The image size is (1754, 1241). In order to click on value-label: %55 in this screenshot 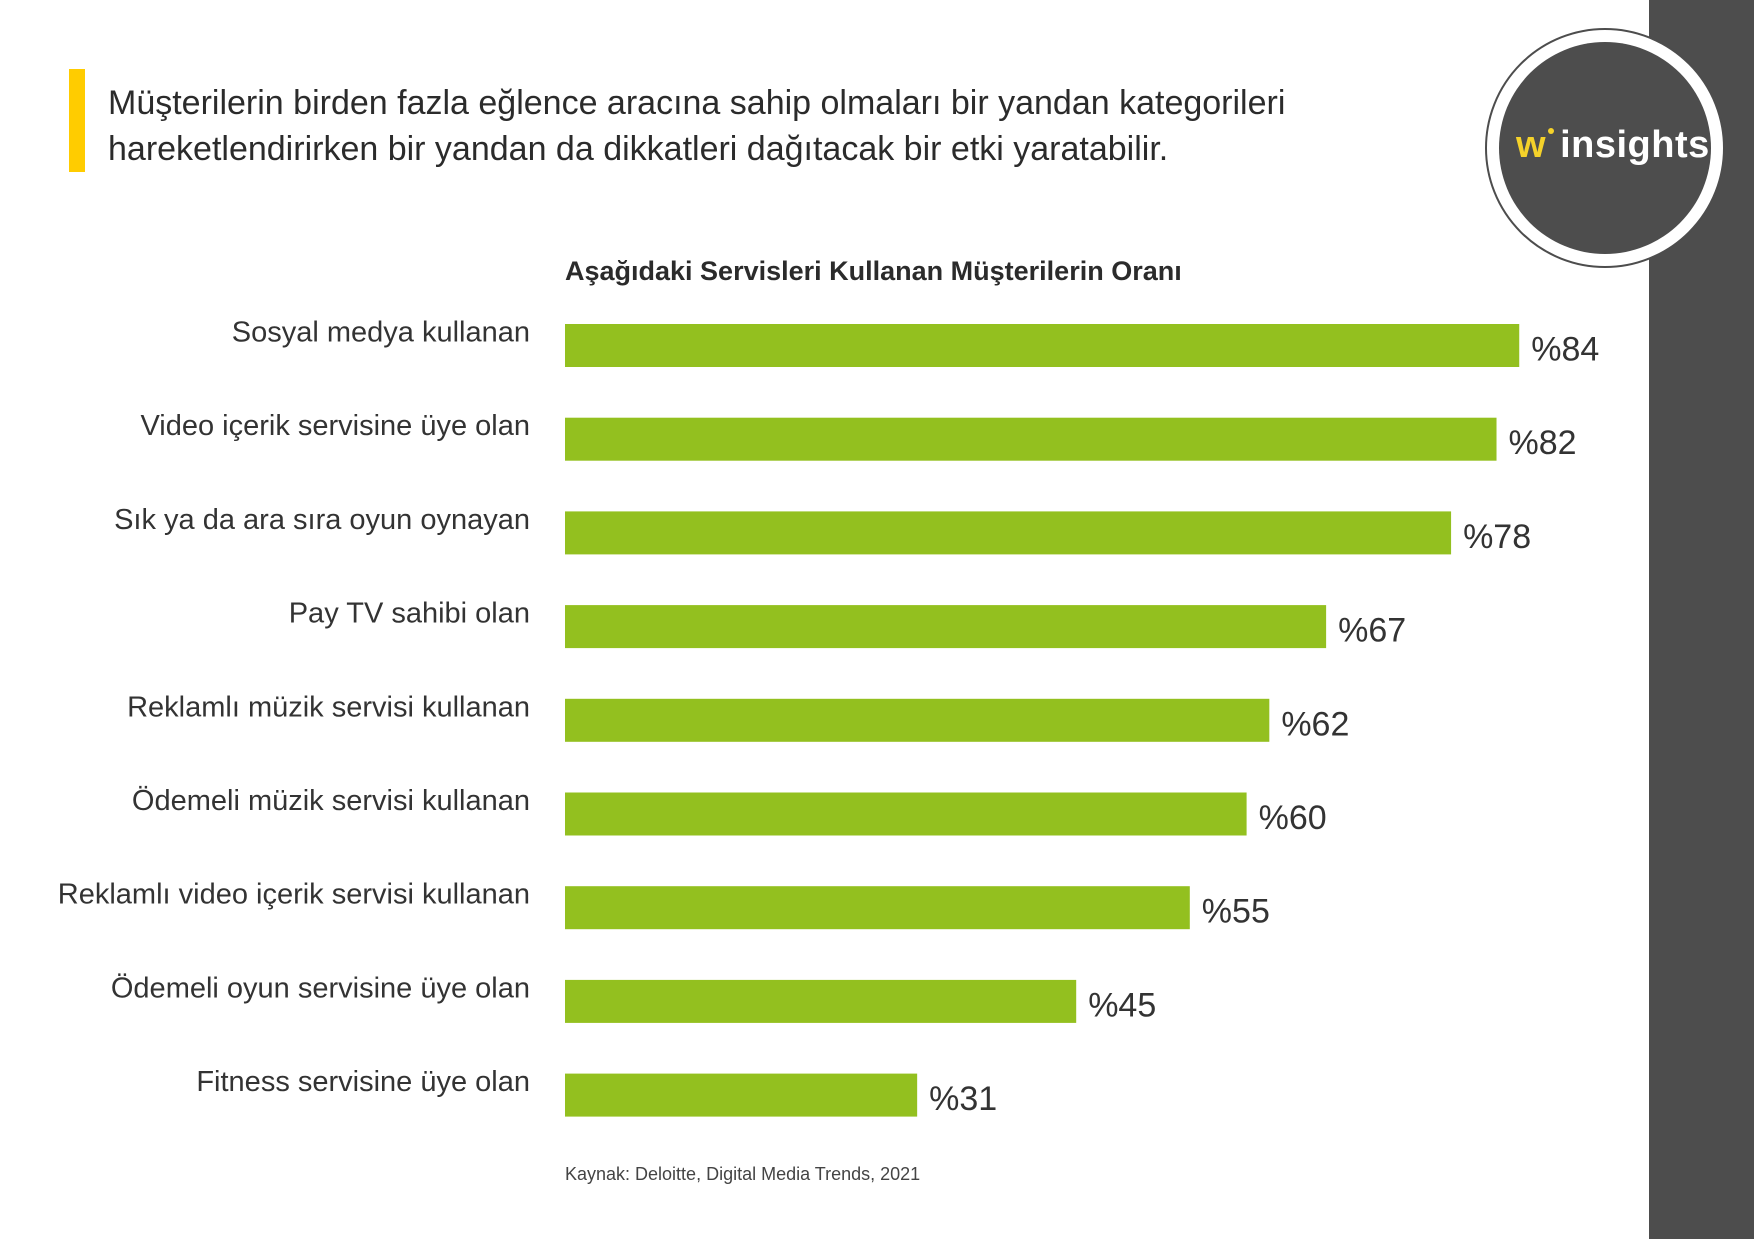, I will do `click(1236, 912)`.